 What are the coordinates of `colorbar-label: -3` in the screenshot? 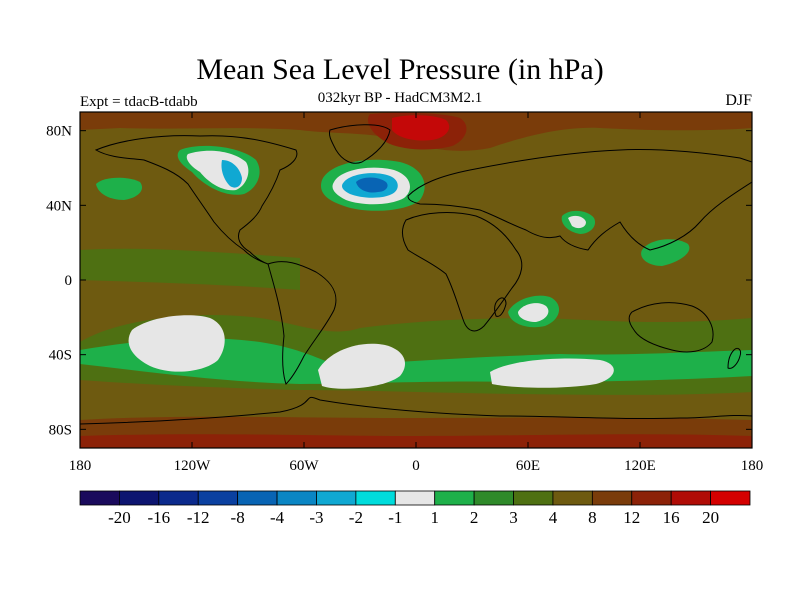 It's located at (316, 517).